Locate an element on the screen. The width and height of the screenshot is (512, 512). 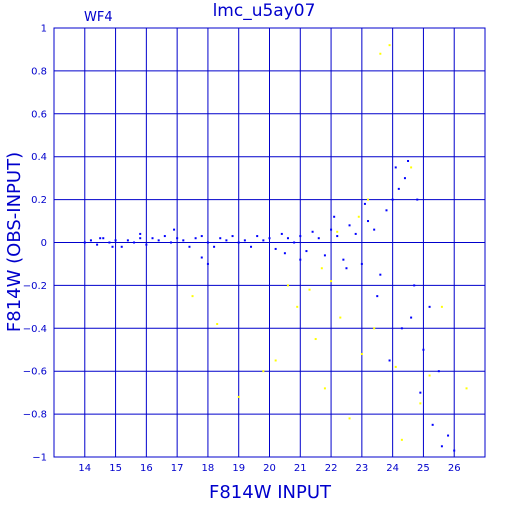
y-tick-label: −0.2 is located at coordinates (35, 286).